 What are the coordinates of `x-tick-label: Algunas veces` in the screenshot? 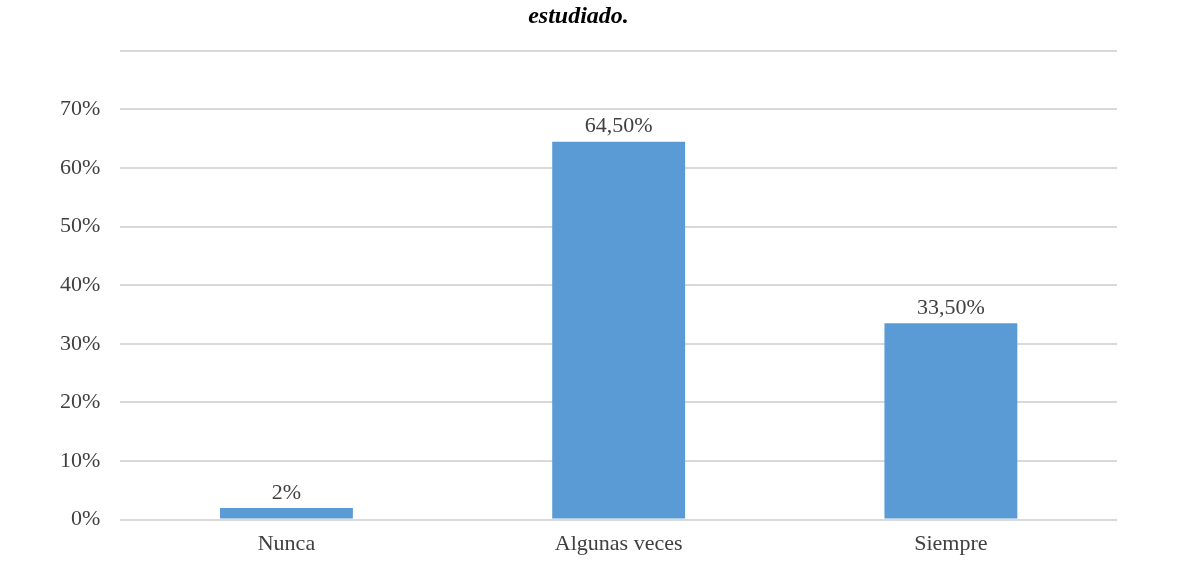 It's located at (618, 542).